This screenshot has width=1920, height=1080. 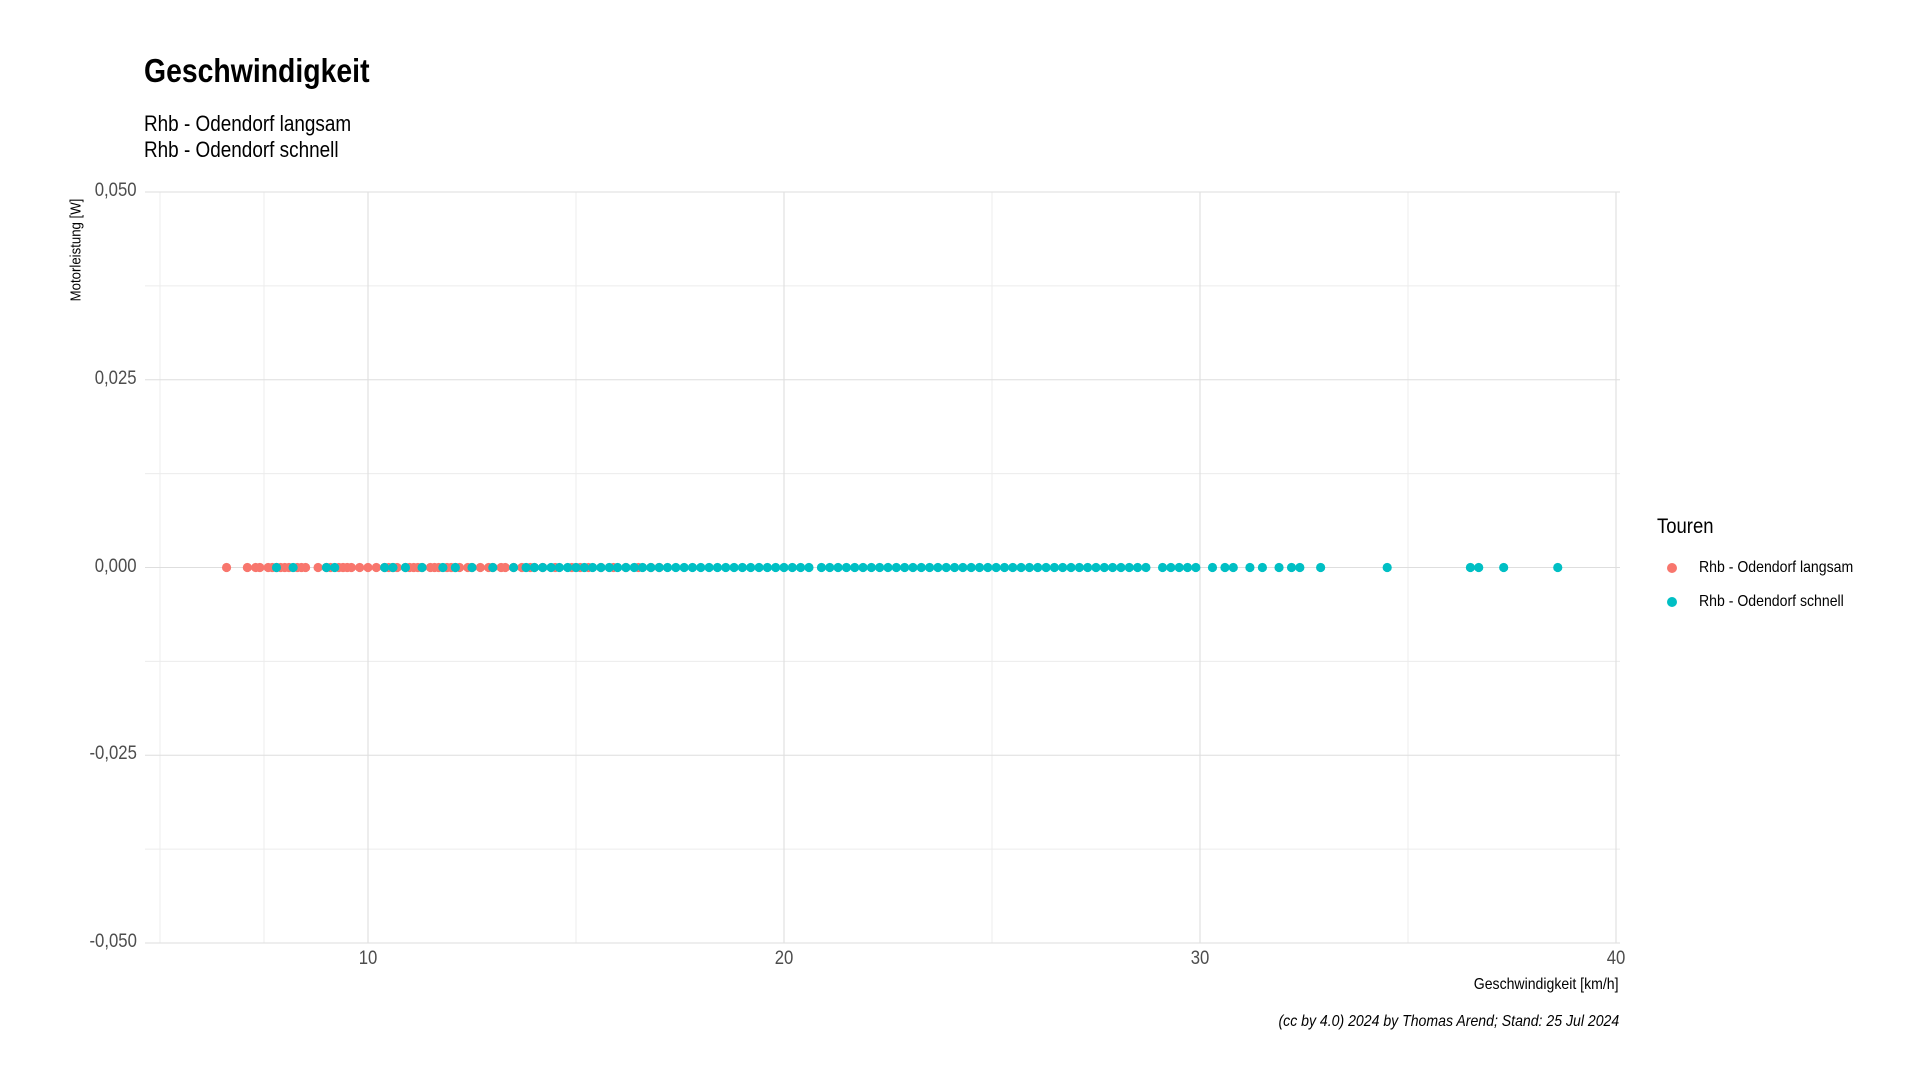 What do you see at coordinates (1765, 602) in the screenshot?
I see `legend-item-schnell: Rhb - Odendorf schnell` at bounding box center [1765, 602].